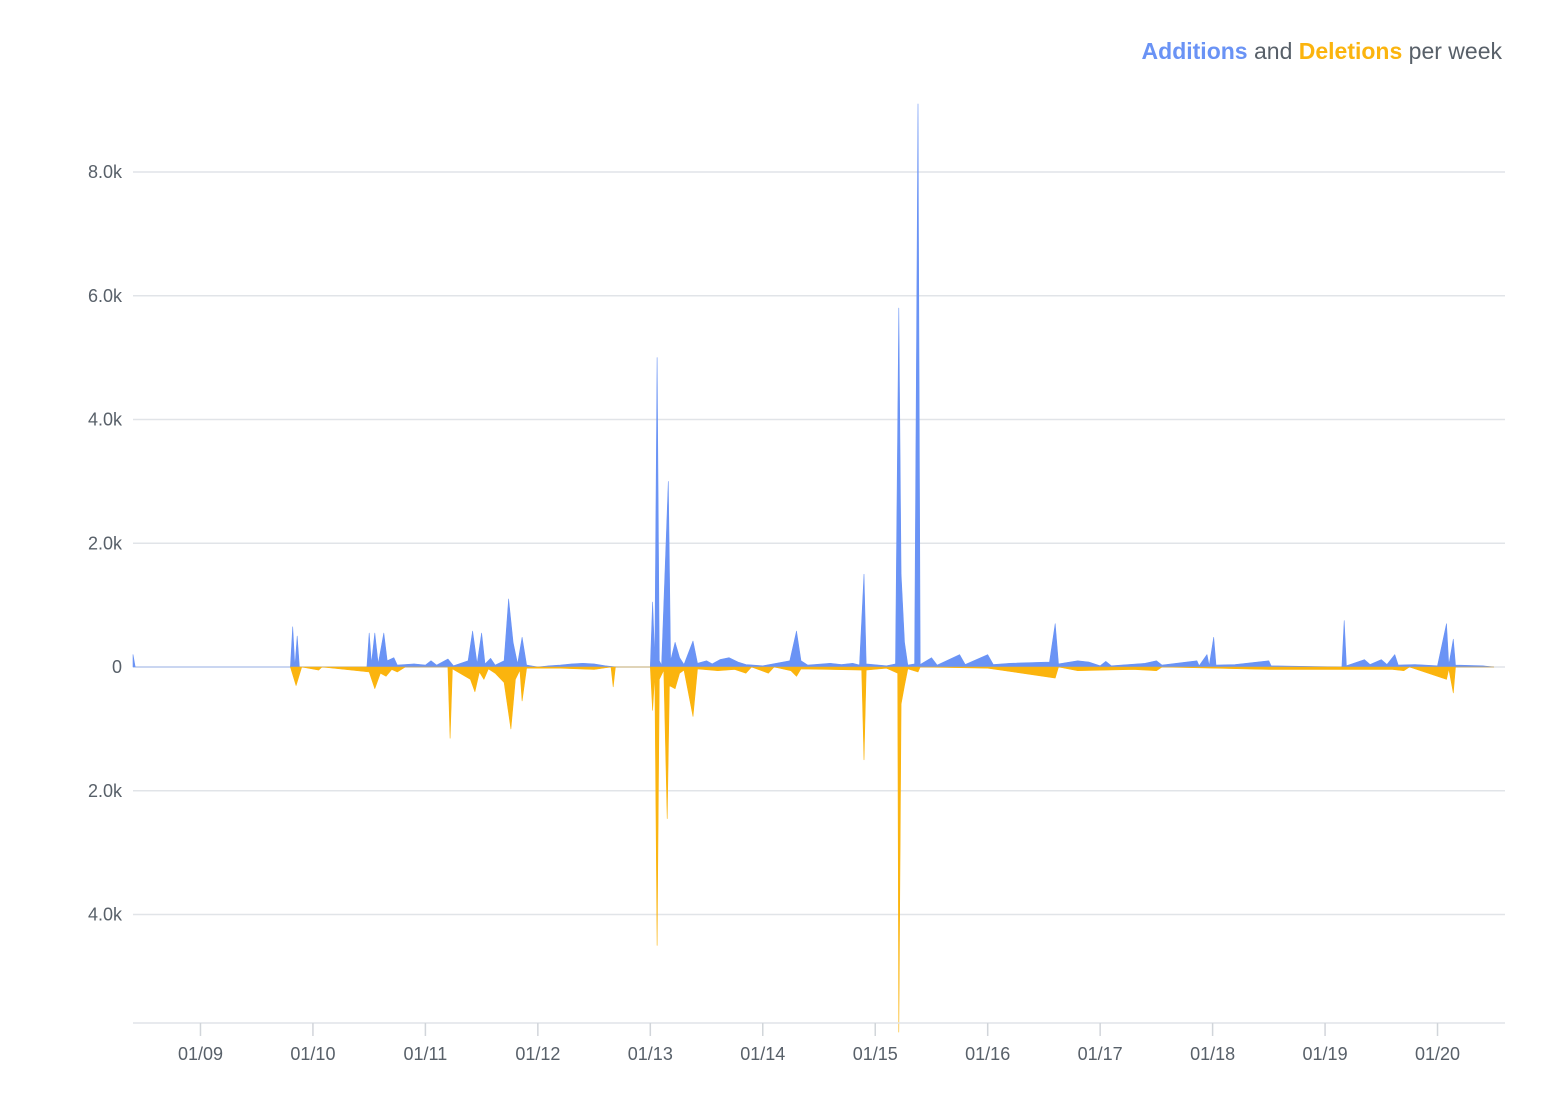  I want to click on y-tick-label-1: 6.0k, so click(105, 296).